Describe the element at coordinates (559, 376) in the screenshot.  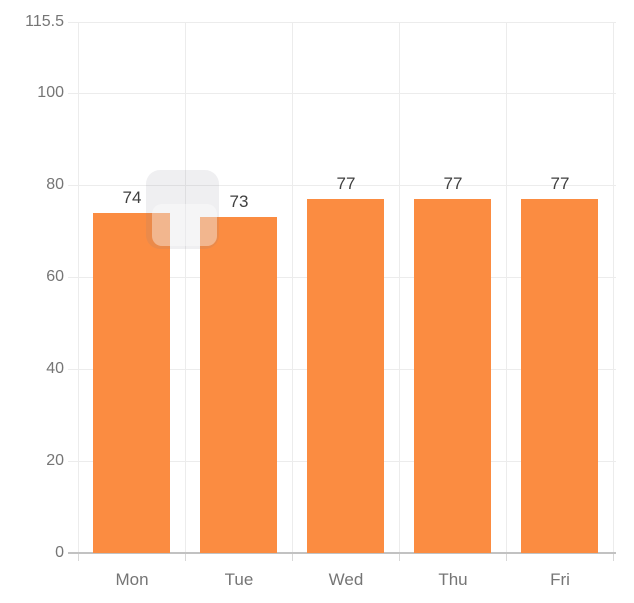
I see `bar-fri` at that location.